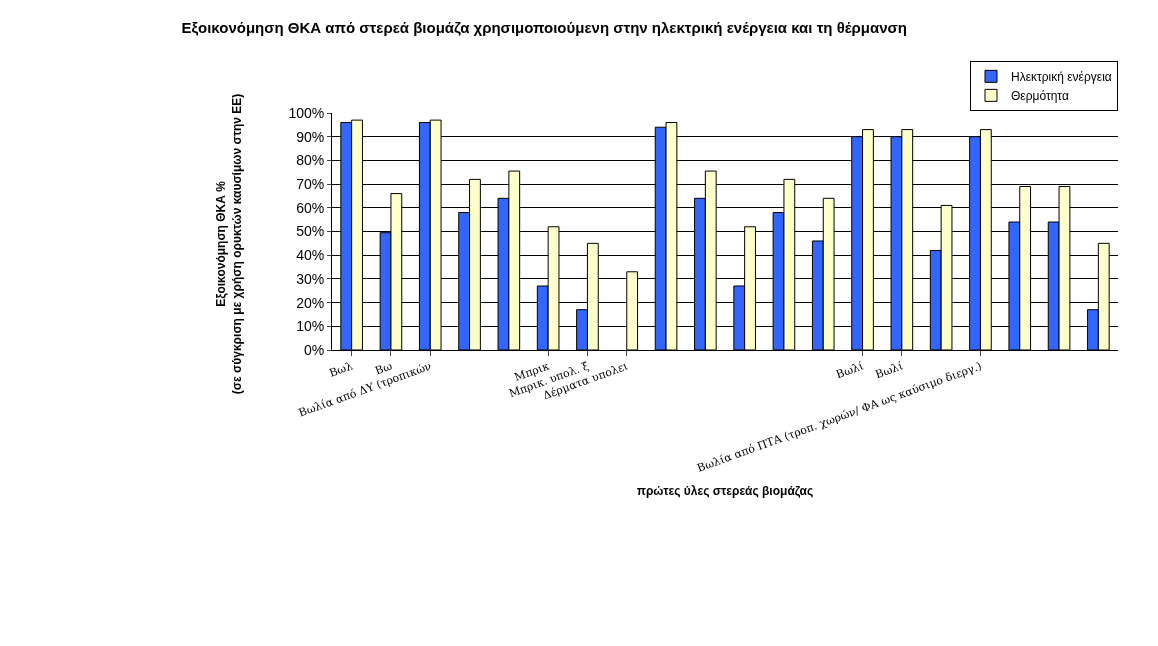 Image resolution: width=1158 pixels, height=646 pixels. Describe the element at coordinates (544, 28) in the screenshot. I see `chart-title: Εξοικονόμηση ΘΚΑ από στερεά βιομάζα χρησιμοποιούμενη στην ηλεκτρική ενέργεια και τη θέρμανση` at that location.